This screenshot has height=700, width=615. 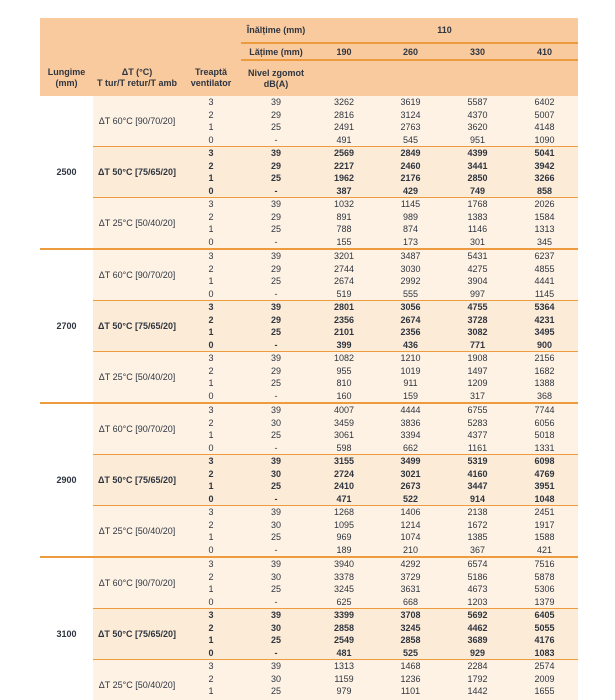 I want to click on output-value-cell: 2674, so click(x=410, y=319).